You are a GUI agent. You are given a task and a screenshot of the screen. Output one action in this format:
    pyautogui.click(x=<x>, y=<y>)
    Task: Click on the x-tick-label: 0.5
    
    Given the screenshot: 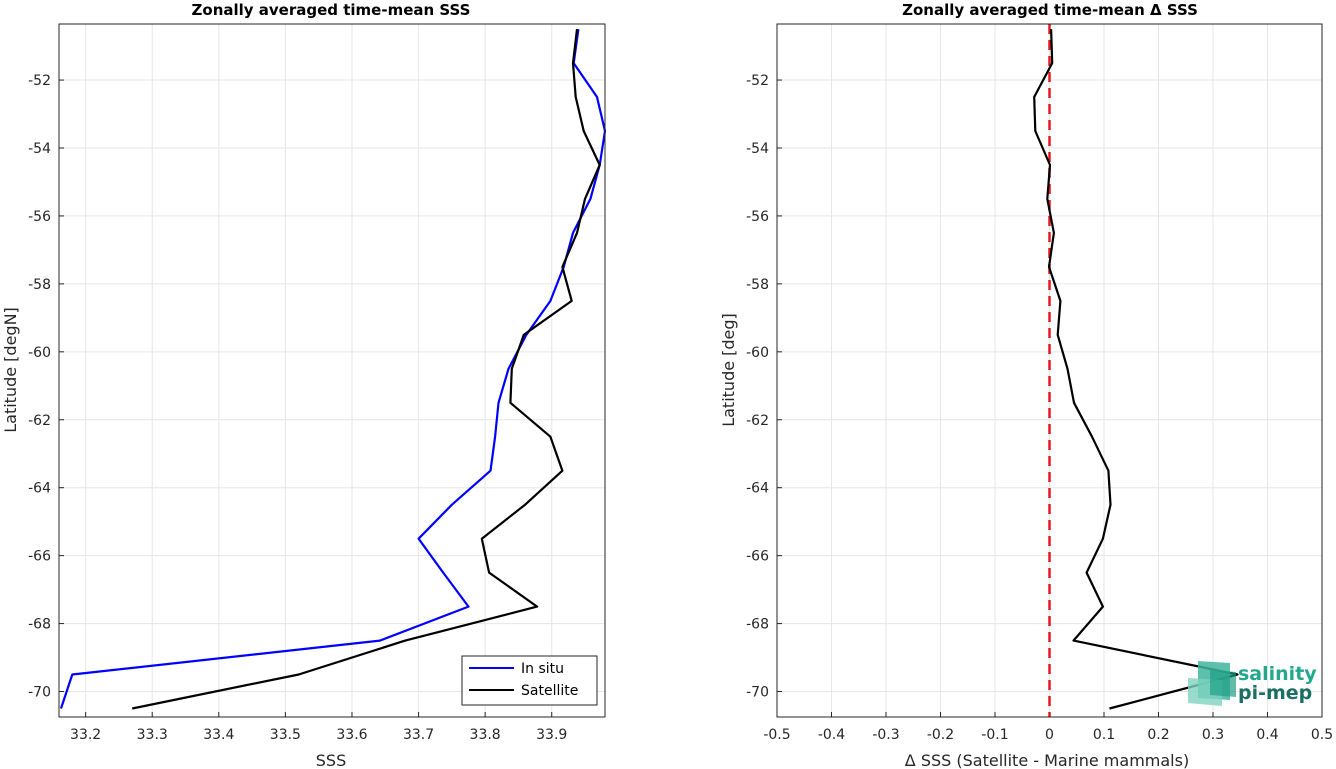 What is the action you would take?
    pyautogui.click(x=1322, y=735)
    